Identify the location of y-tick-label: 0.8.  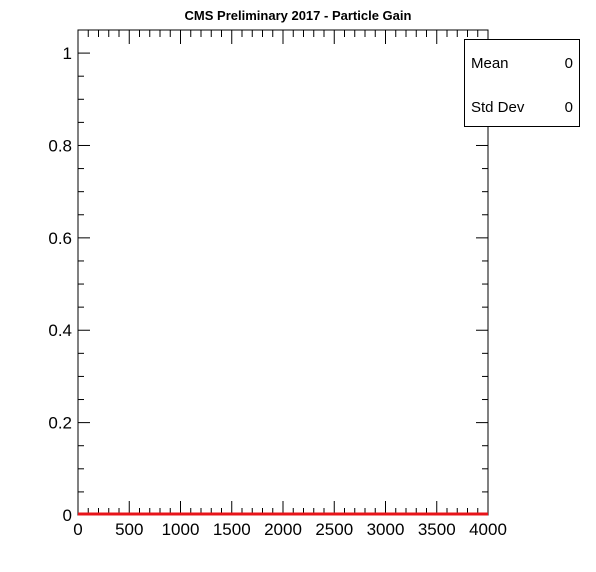
(60, 145).